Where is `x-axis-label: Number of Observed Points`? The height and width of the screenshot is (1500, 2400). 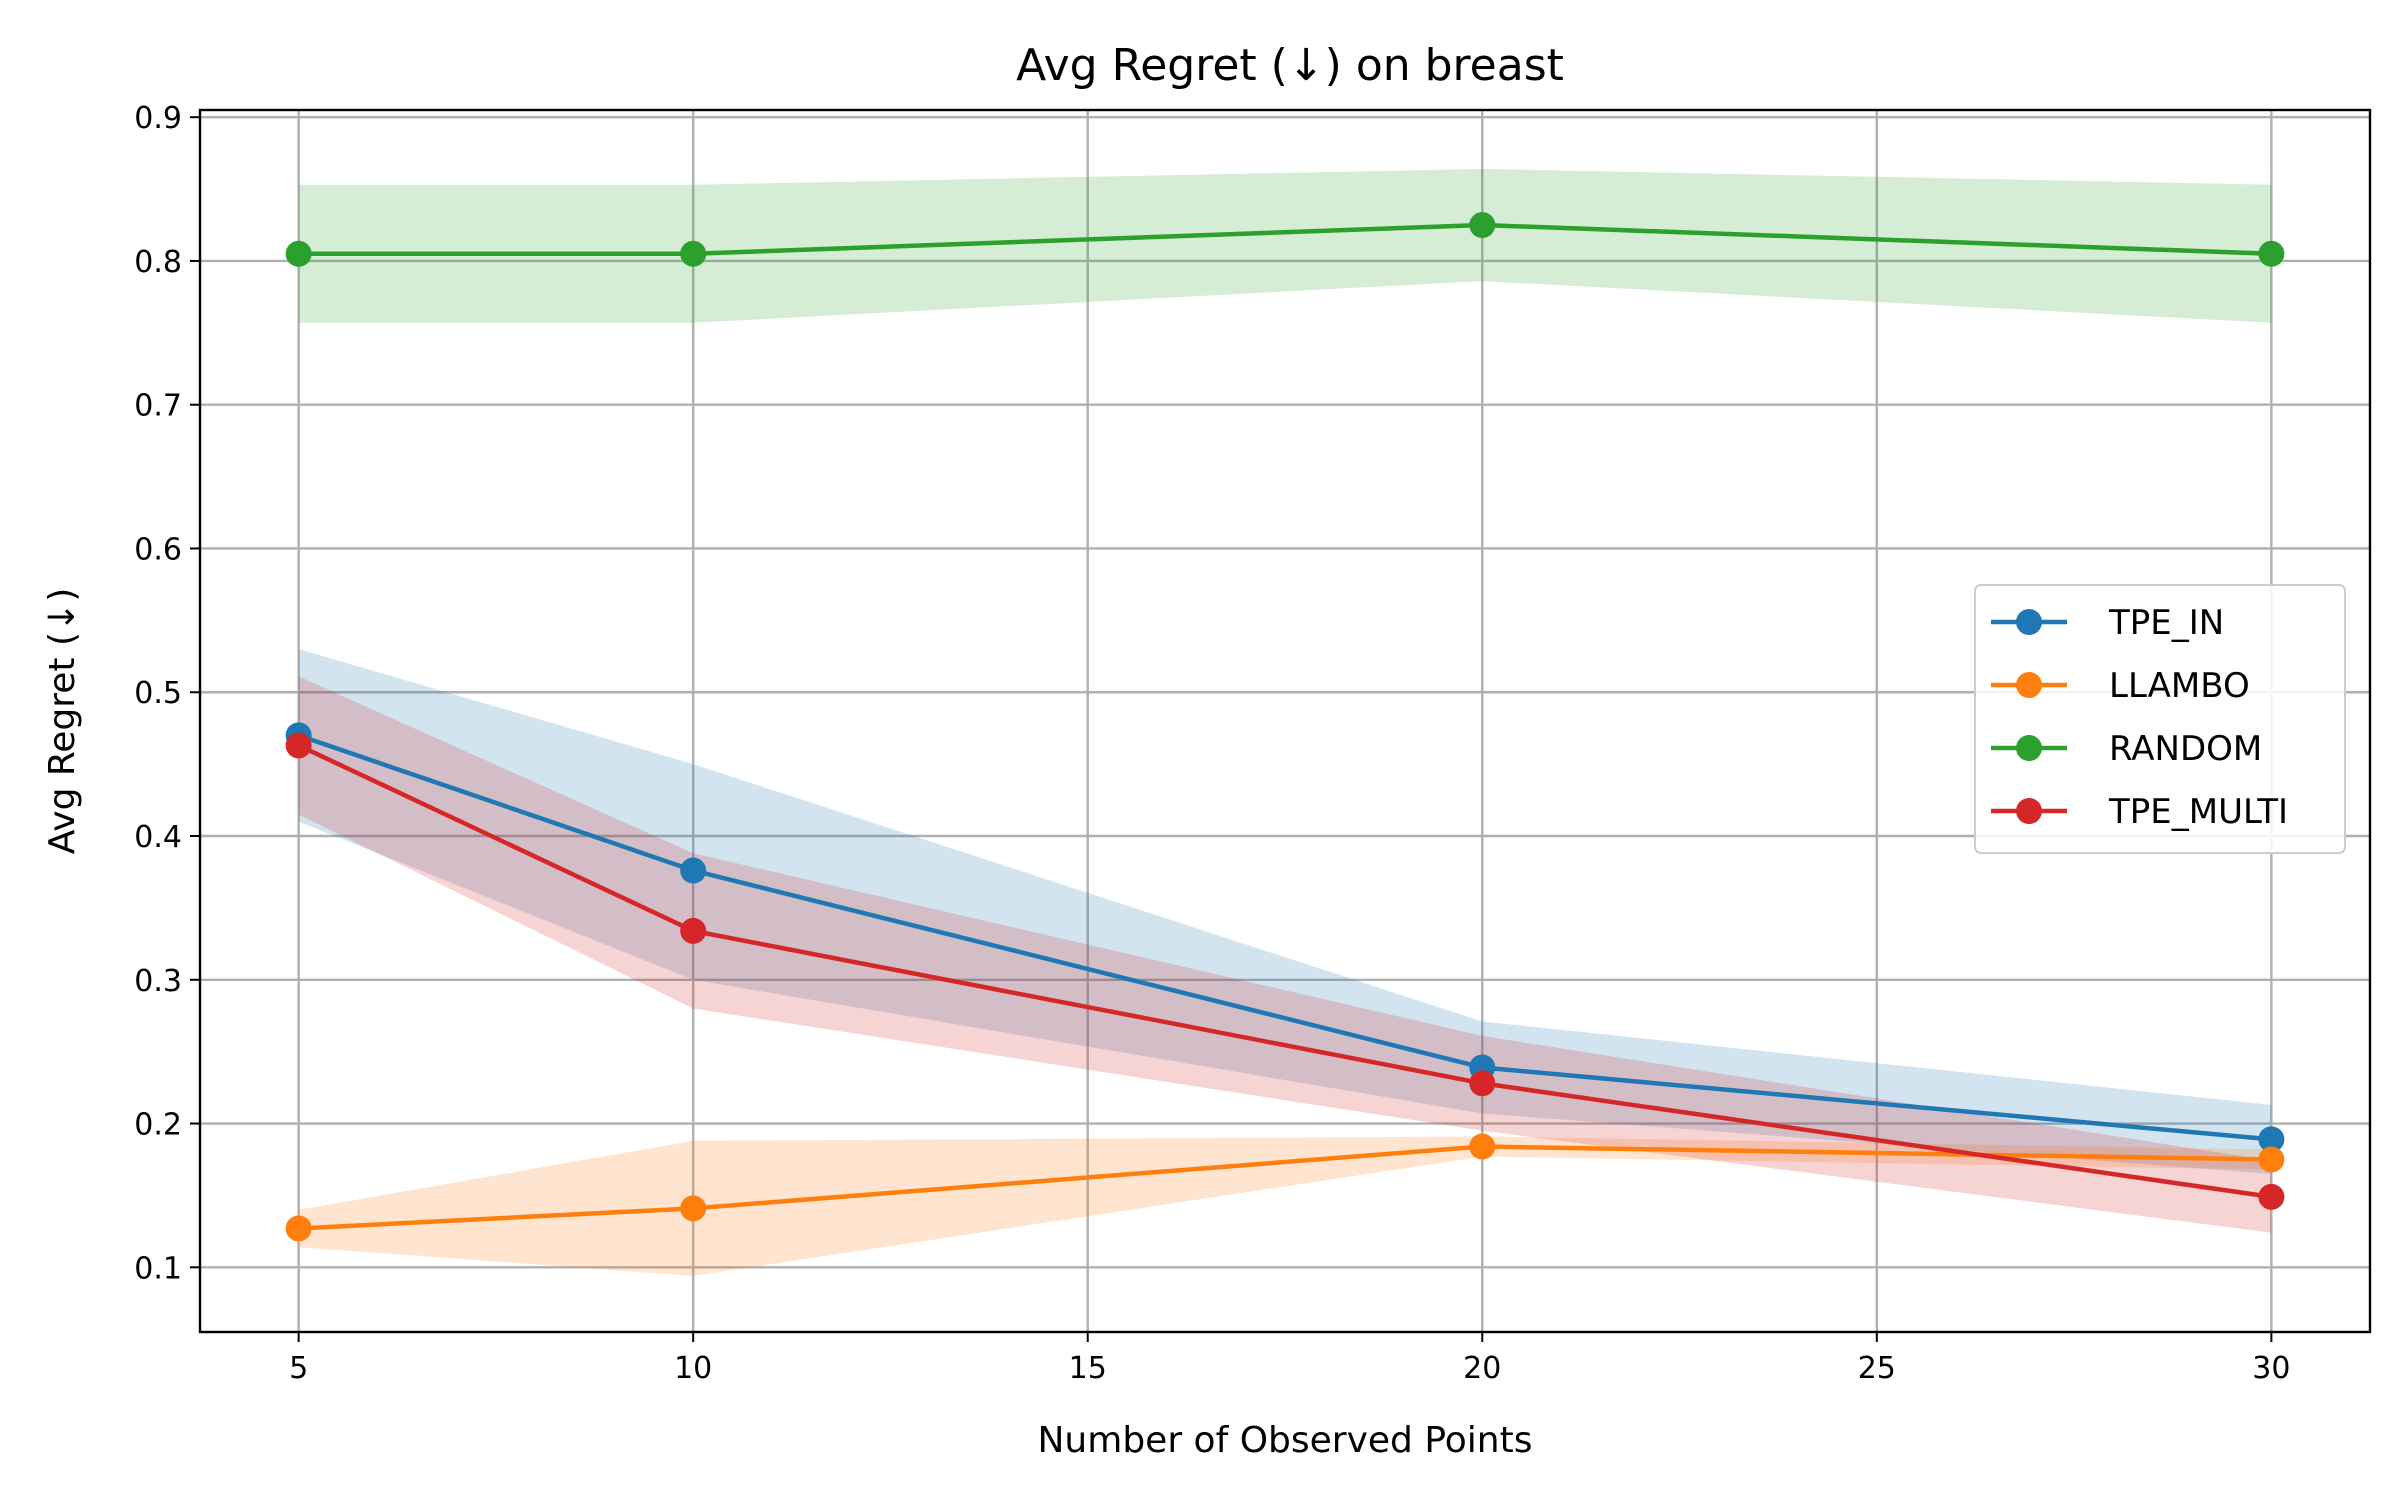
x-axis-label: Number of Observed Points is located at coordinates (1285, 1440).